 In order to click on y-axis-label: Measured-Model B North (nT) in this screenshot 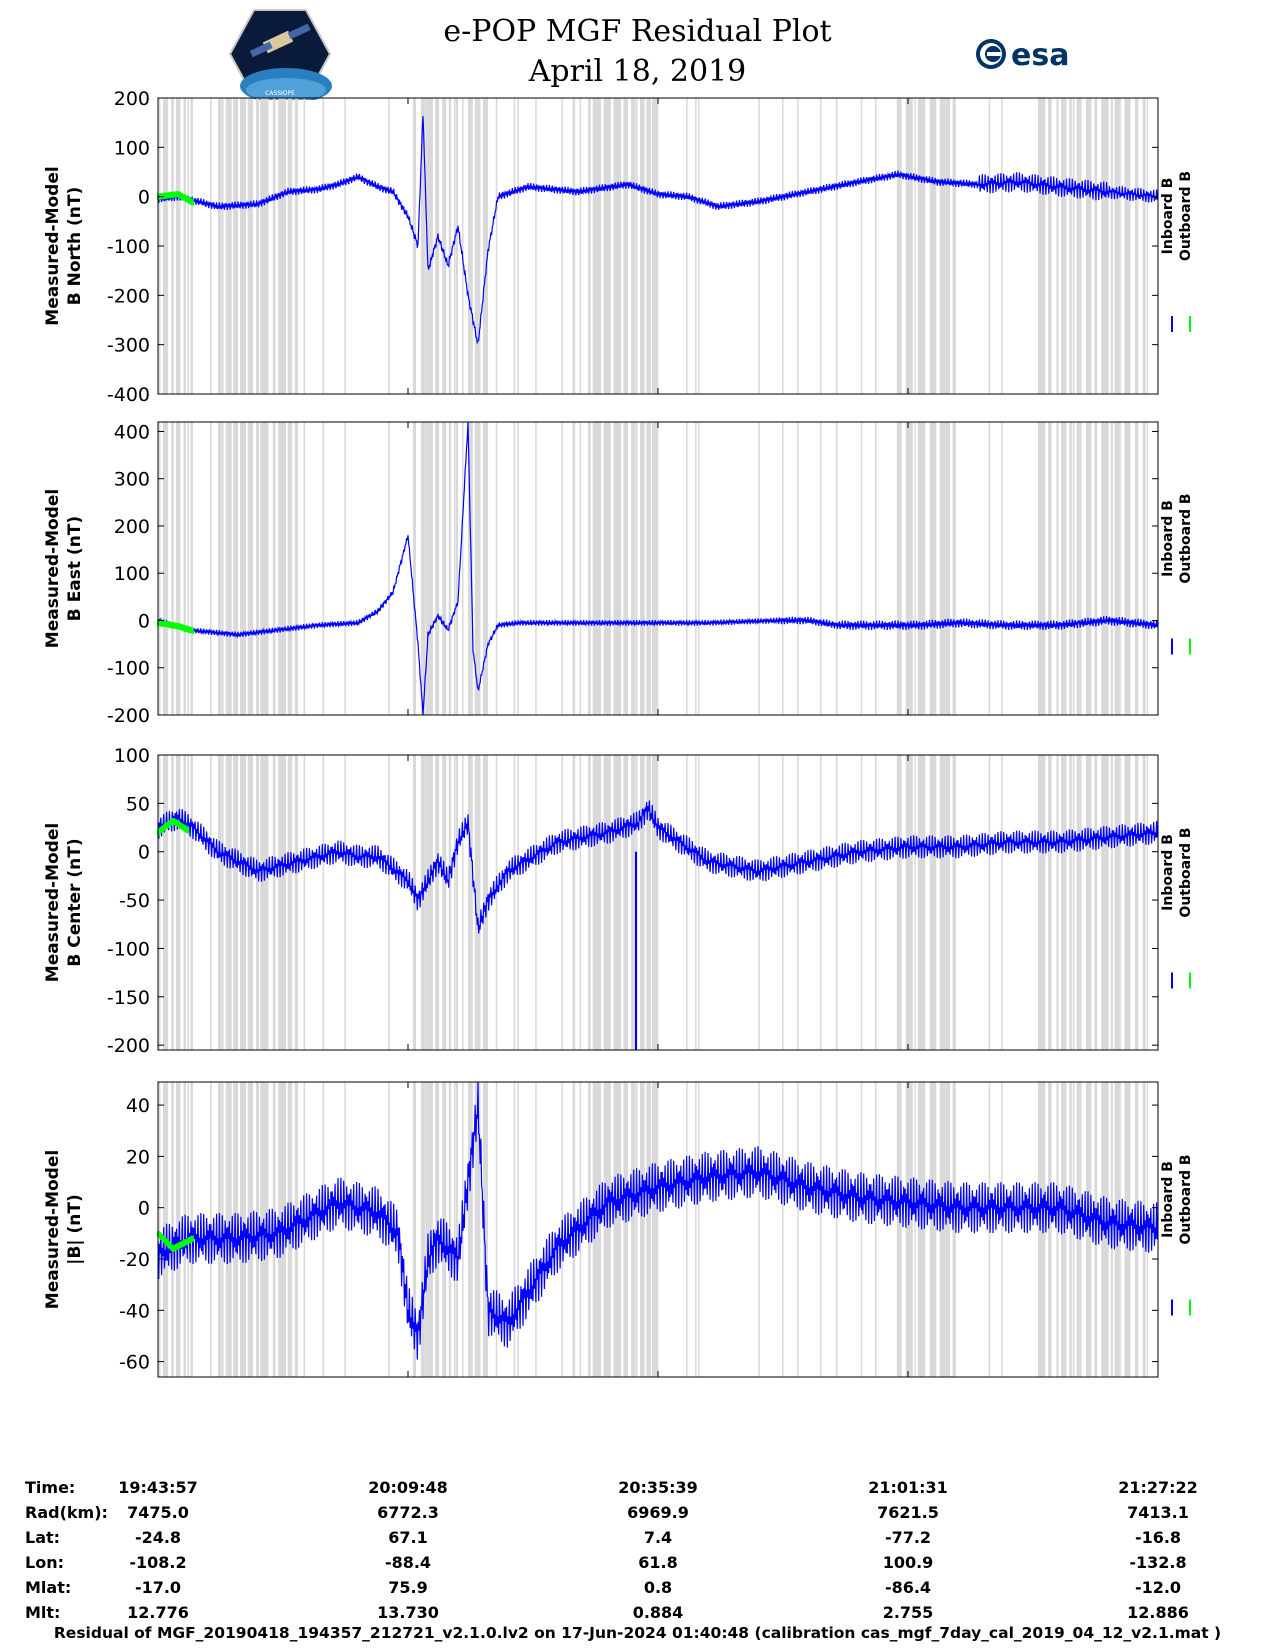, I will do `click(64, 245)`.